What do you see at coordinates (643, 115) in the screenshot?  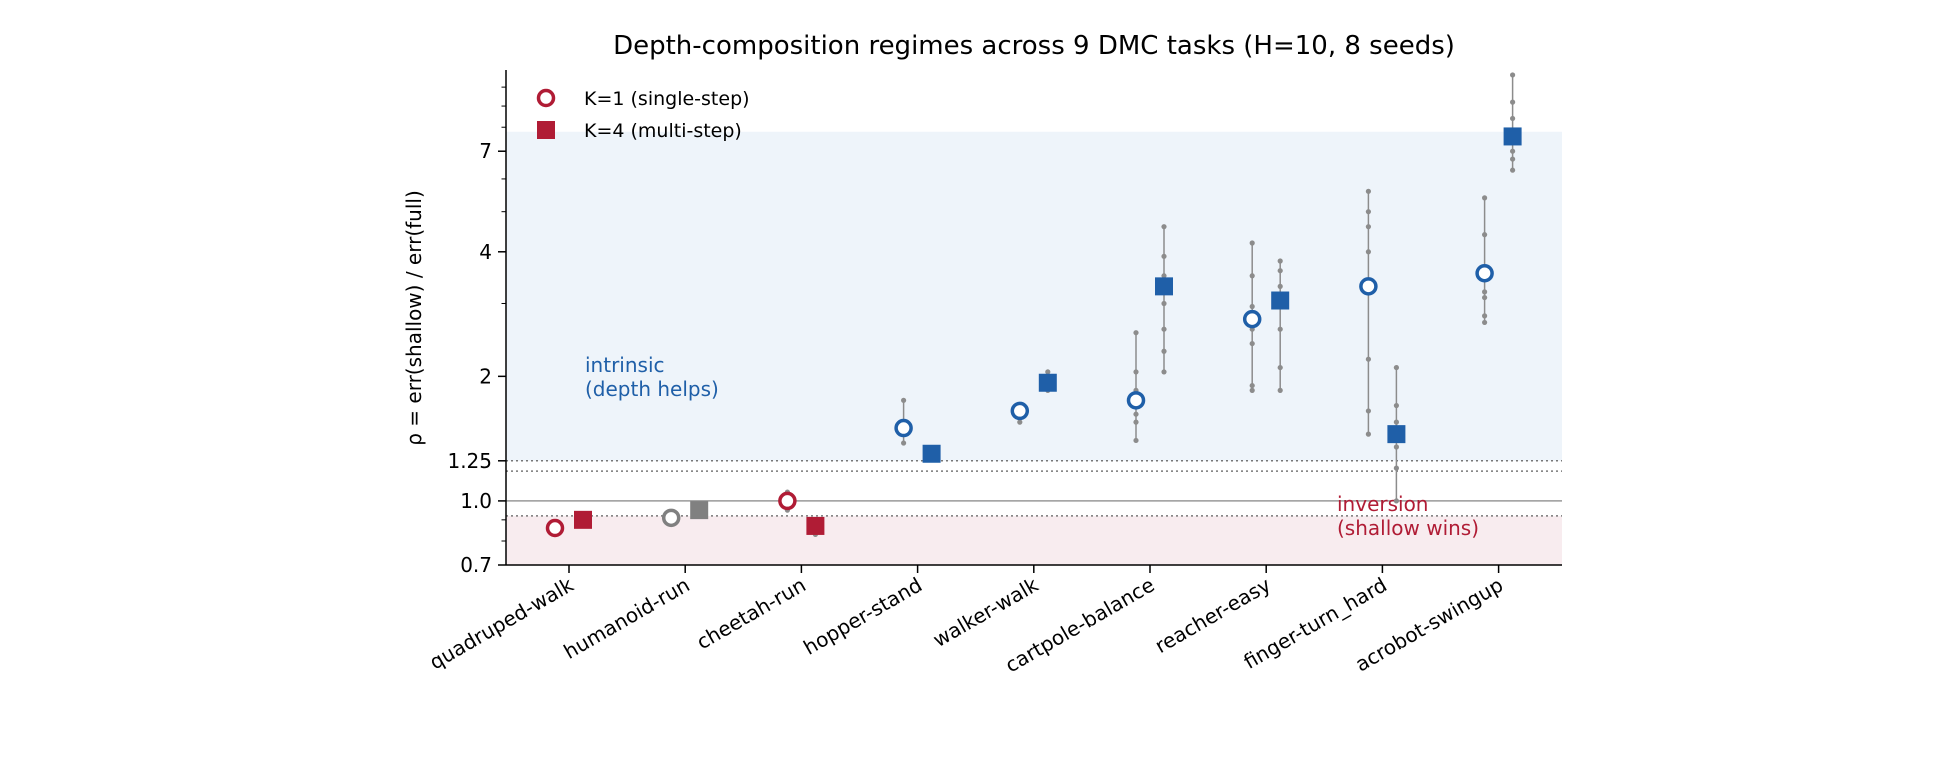 I see `legend: K=1 (single-step) K=4 (multi-step)` at bounding box center [643, 115].